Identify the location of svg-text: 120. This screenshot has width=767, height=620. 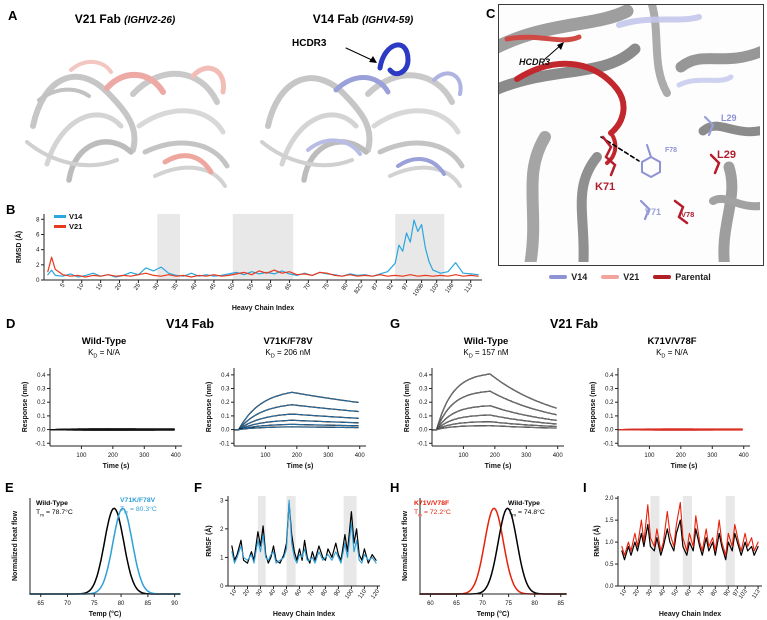
(375, 594).